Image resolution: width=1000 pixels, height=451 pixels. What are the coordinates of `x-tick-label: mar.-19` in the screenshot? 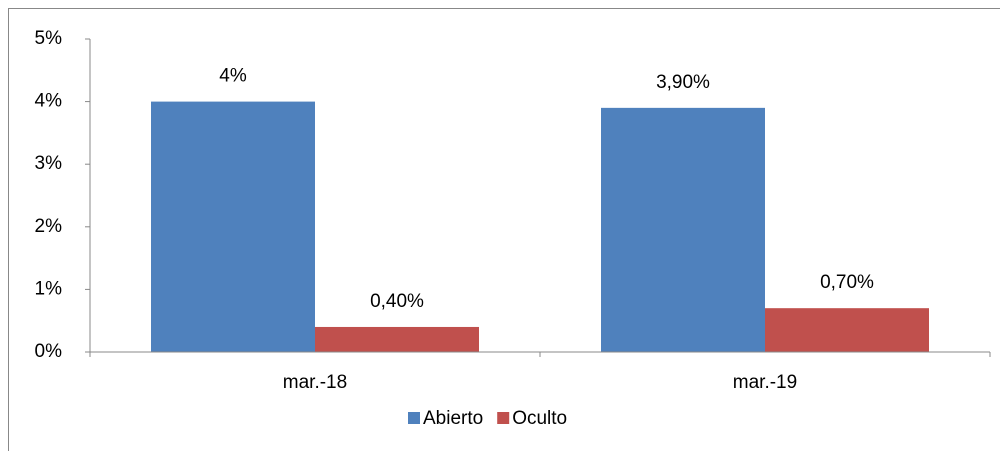 It's located at (765, 382).